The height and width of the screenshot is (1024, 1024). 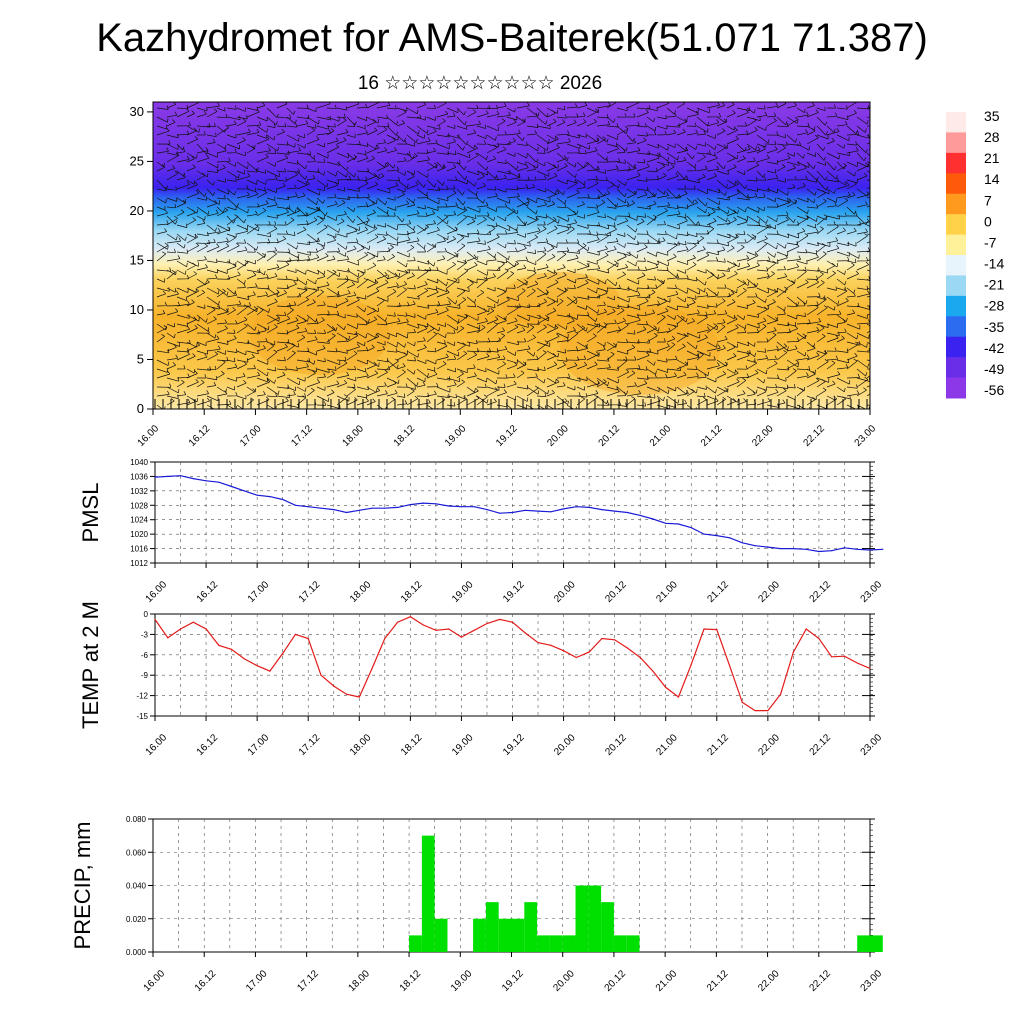 What do you see at coordinates (556, 943) in the screenshot?
I see `precip-bar` at bounding box center [556, 943].